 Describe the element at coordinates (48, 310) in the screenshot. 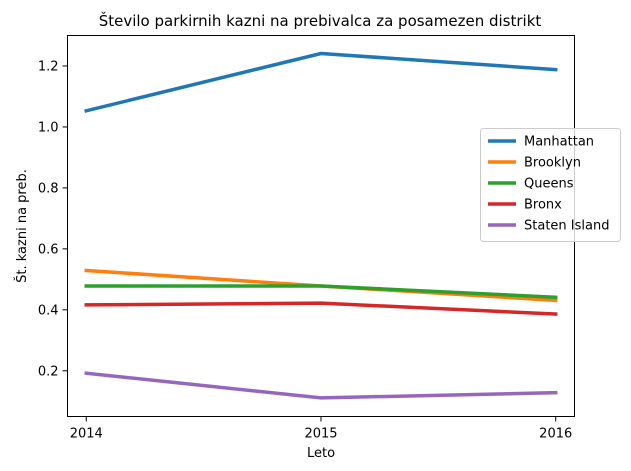

I see `y-tick-label: 0.4` at that location.